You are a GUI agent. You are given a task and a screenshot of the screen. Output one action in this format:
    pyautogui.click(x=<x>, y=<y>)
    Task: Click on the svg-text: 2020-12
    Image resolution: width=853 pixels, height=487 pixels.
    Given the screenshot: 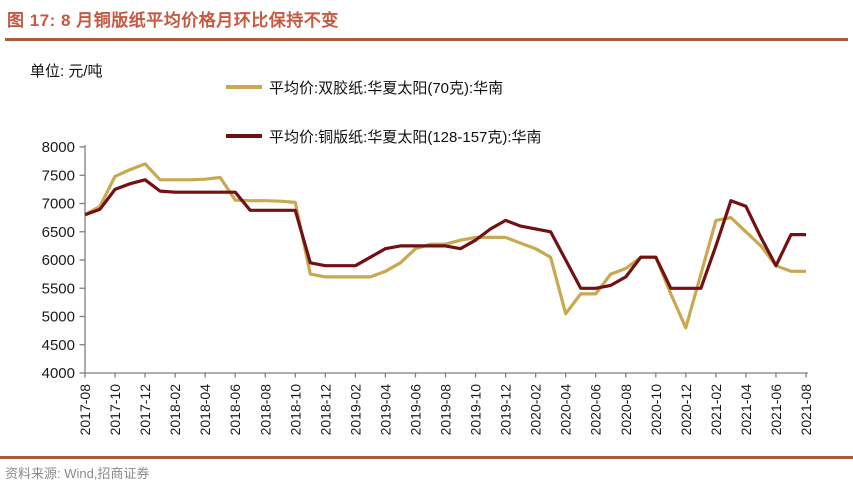 What is the action you would take?
    pyautogui.click(x=686, y=410)
    